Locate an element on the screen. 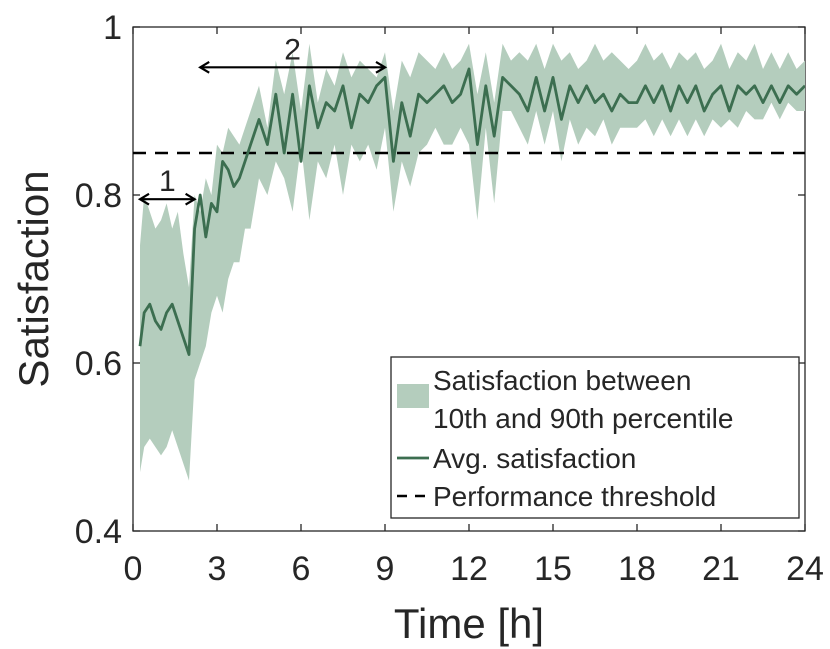 This screenshot has height=649, width=830. legend-band-swatch is located at coordinates (413, 396).